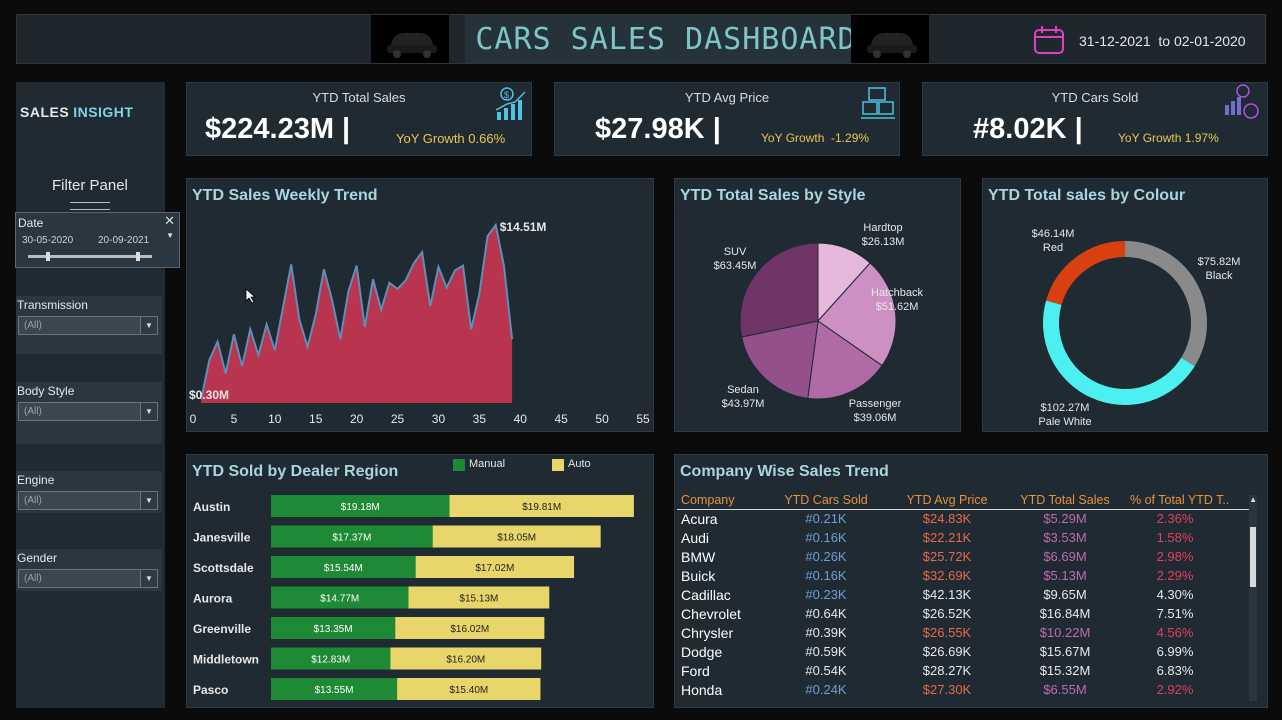  Describe the element at coordinates (947, 594) in the screenshot. I see `table-cell: $42.13K` at that location.